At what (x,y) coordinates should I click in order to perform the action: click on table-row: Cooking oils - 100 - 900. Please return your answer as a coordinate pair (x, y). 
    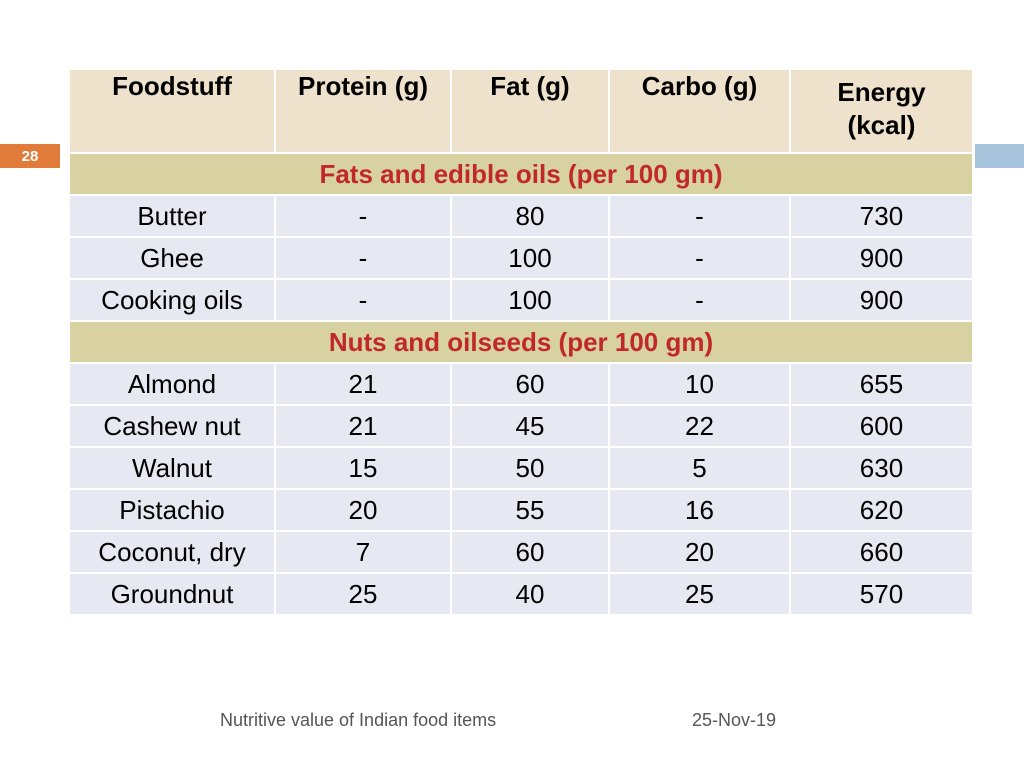
    Looking at the image, I should click on (521, 300).